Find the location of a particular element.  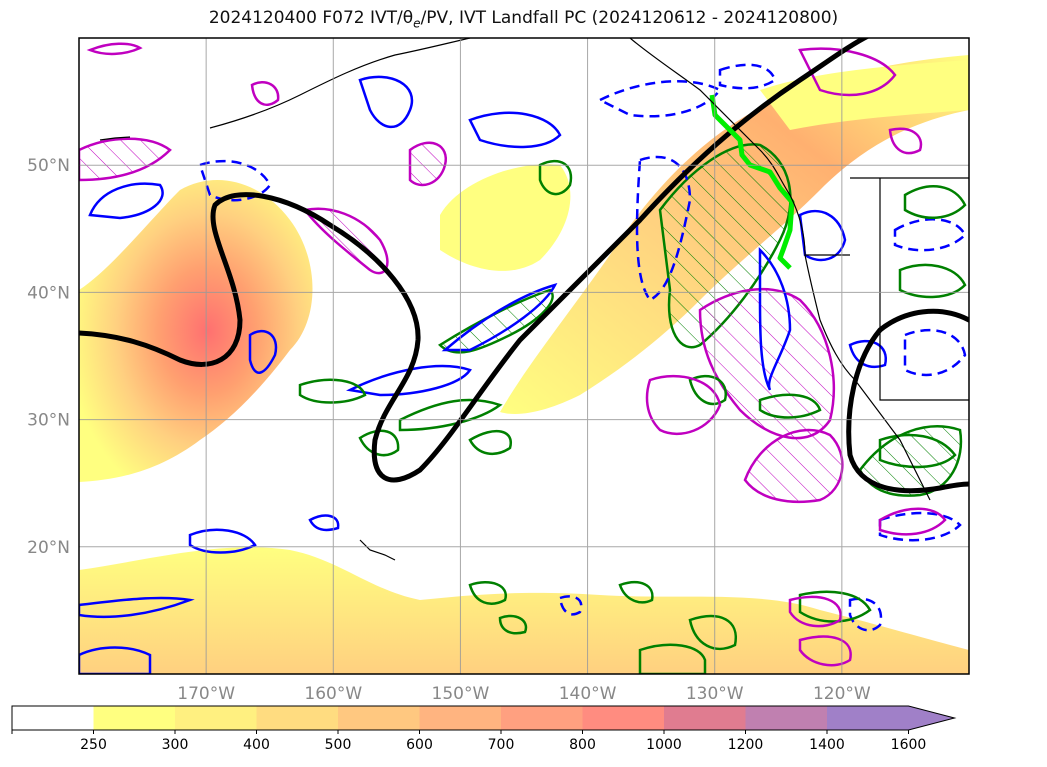

lat-tick-label: 20°N is located at coordinates (48, 548).